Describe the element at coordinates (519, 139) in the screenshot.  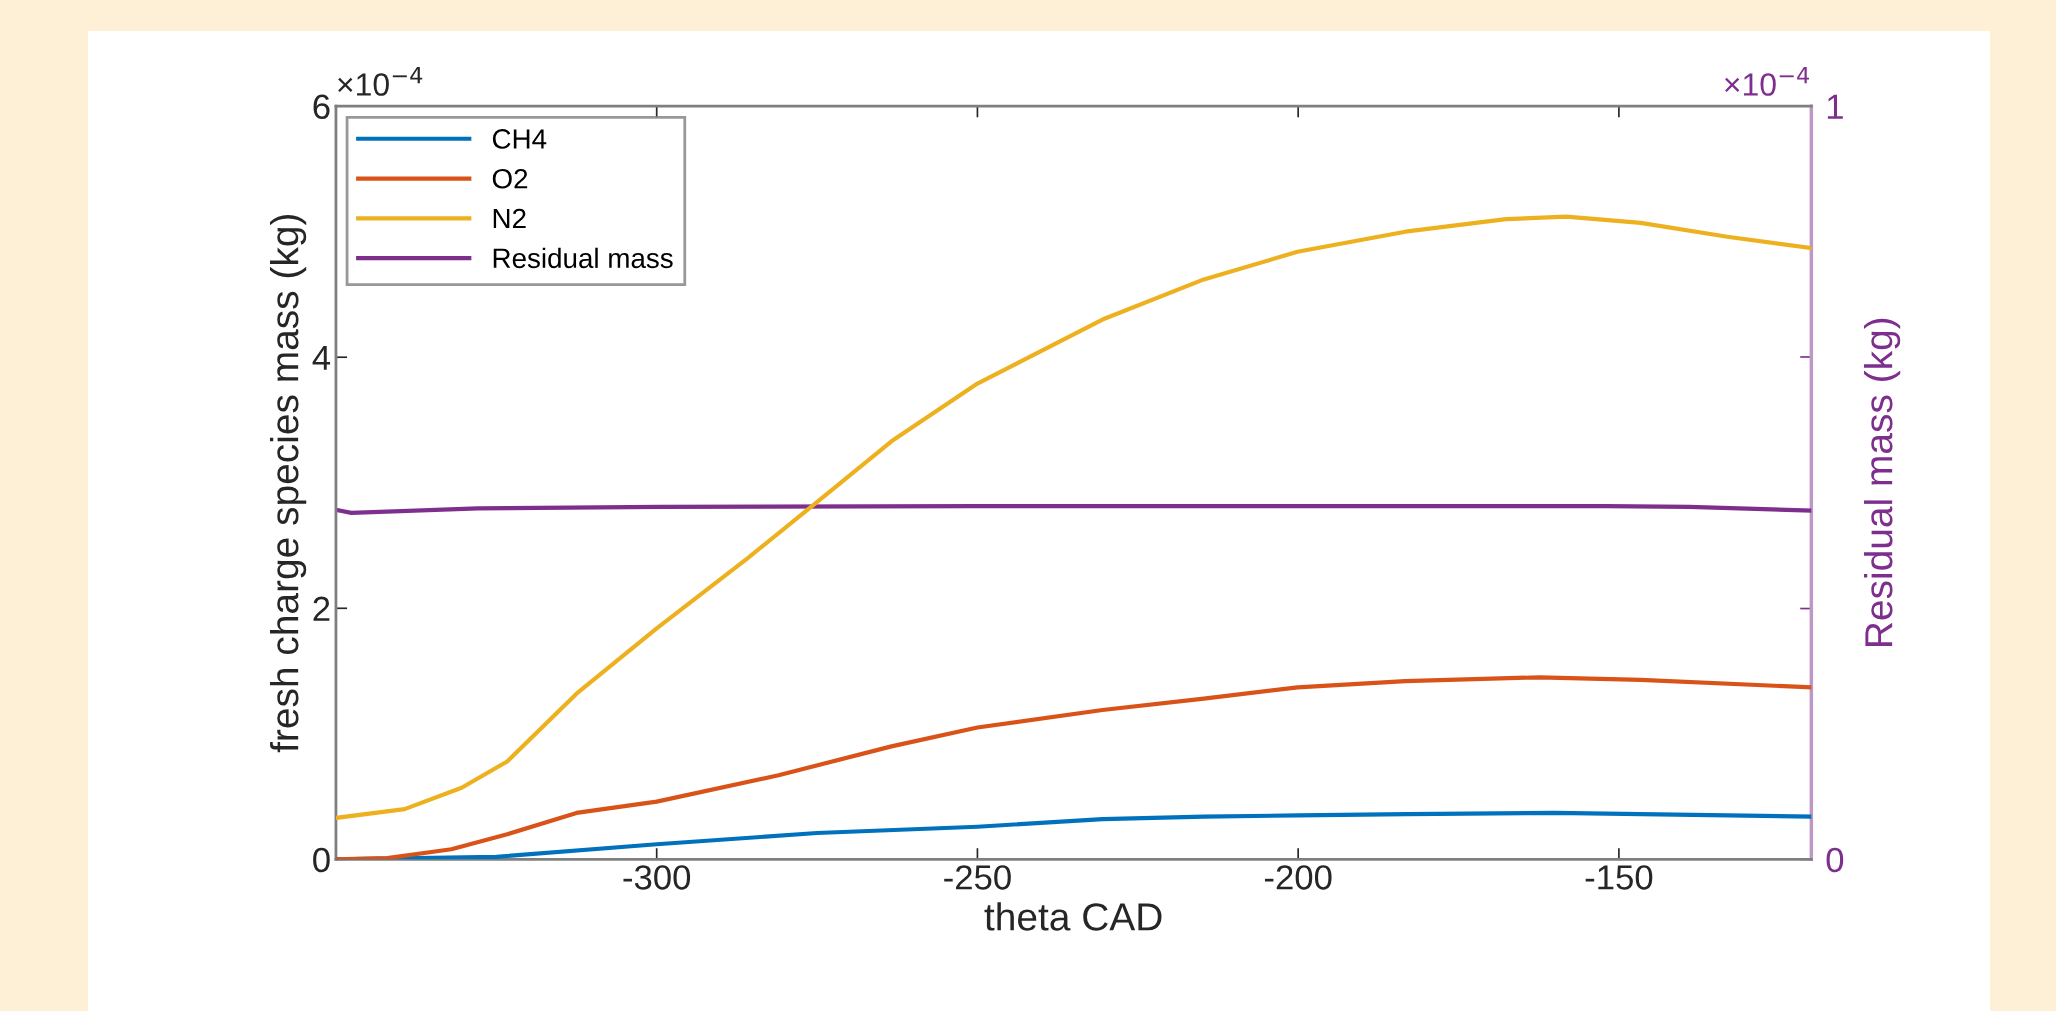
I see `legend-label: CH4` at that location.